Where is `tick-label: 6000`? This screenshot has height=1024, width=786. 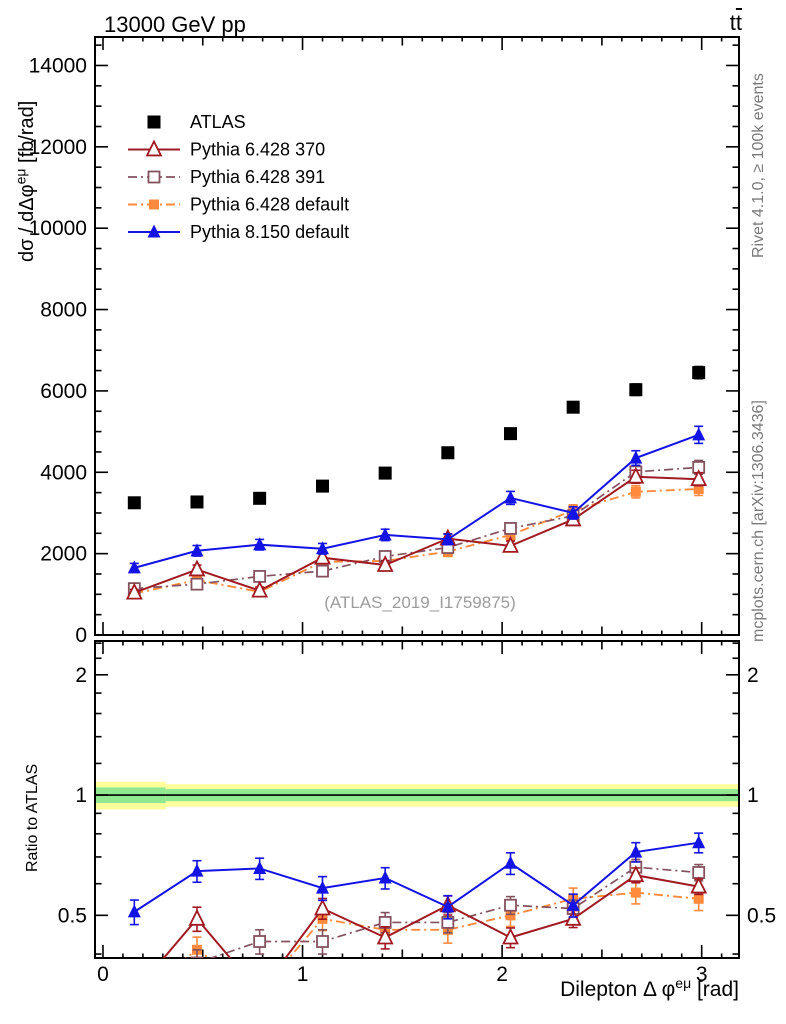 tick-label: 6000 is located at coordinates (63, 391).